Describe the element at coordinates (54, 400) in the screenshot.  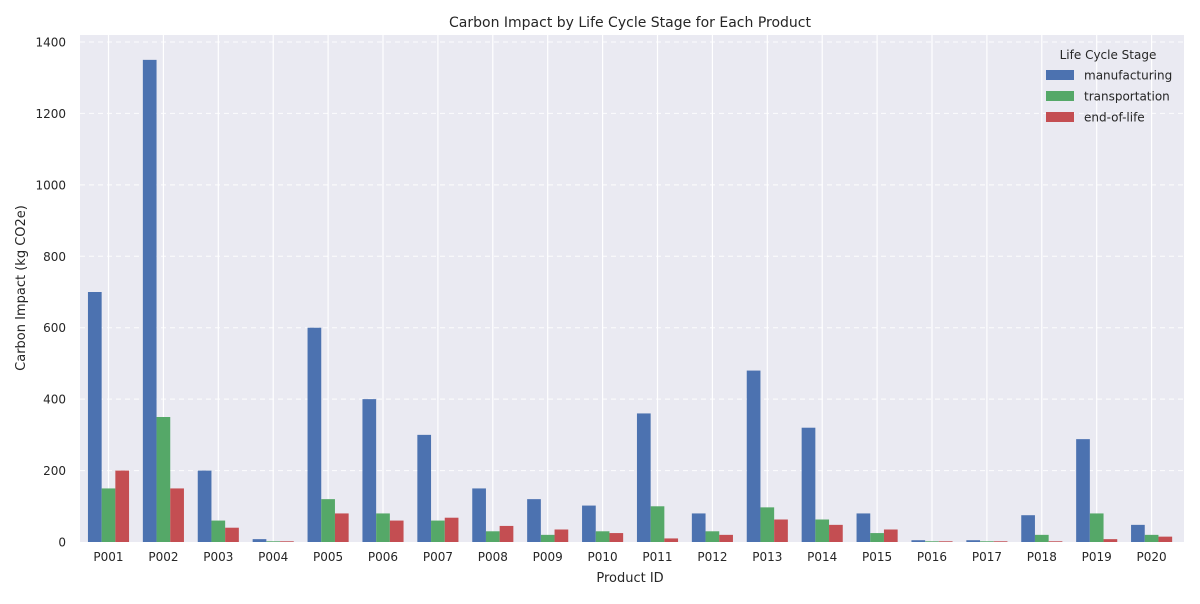
I see `y-tick-label: 400` at that location.